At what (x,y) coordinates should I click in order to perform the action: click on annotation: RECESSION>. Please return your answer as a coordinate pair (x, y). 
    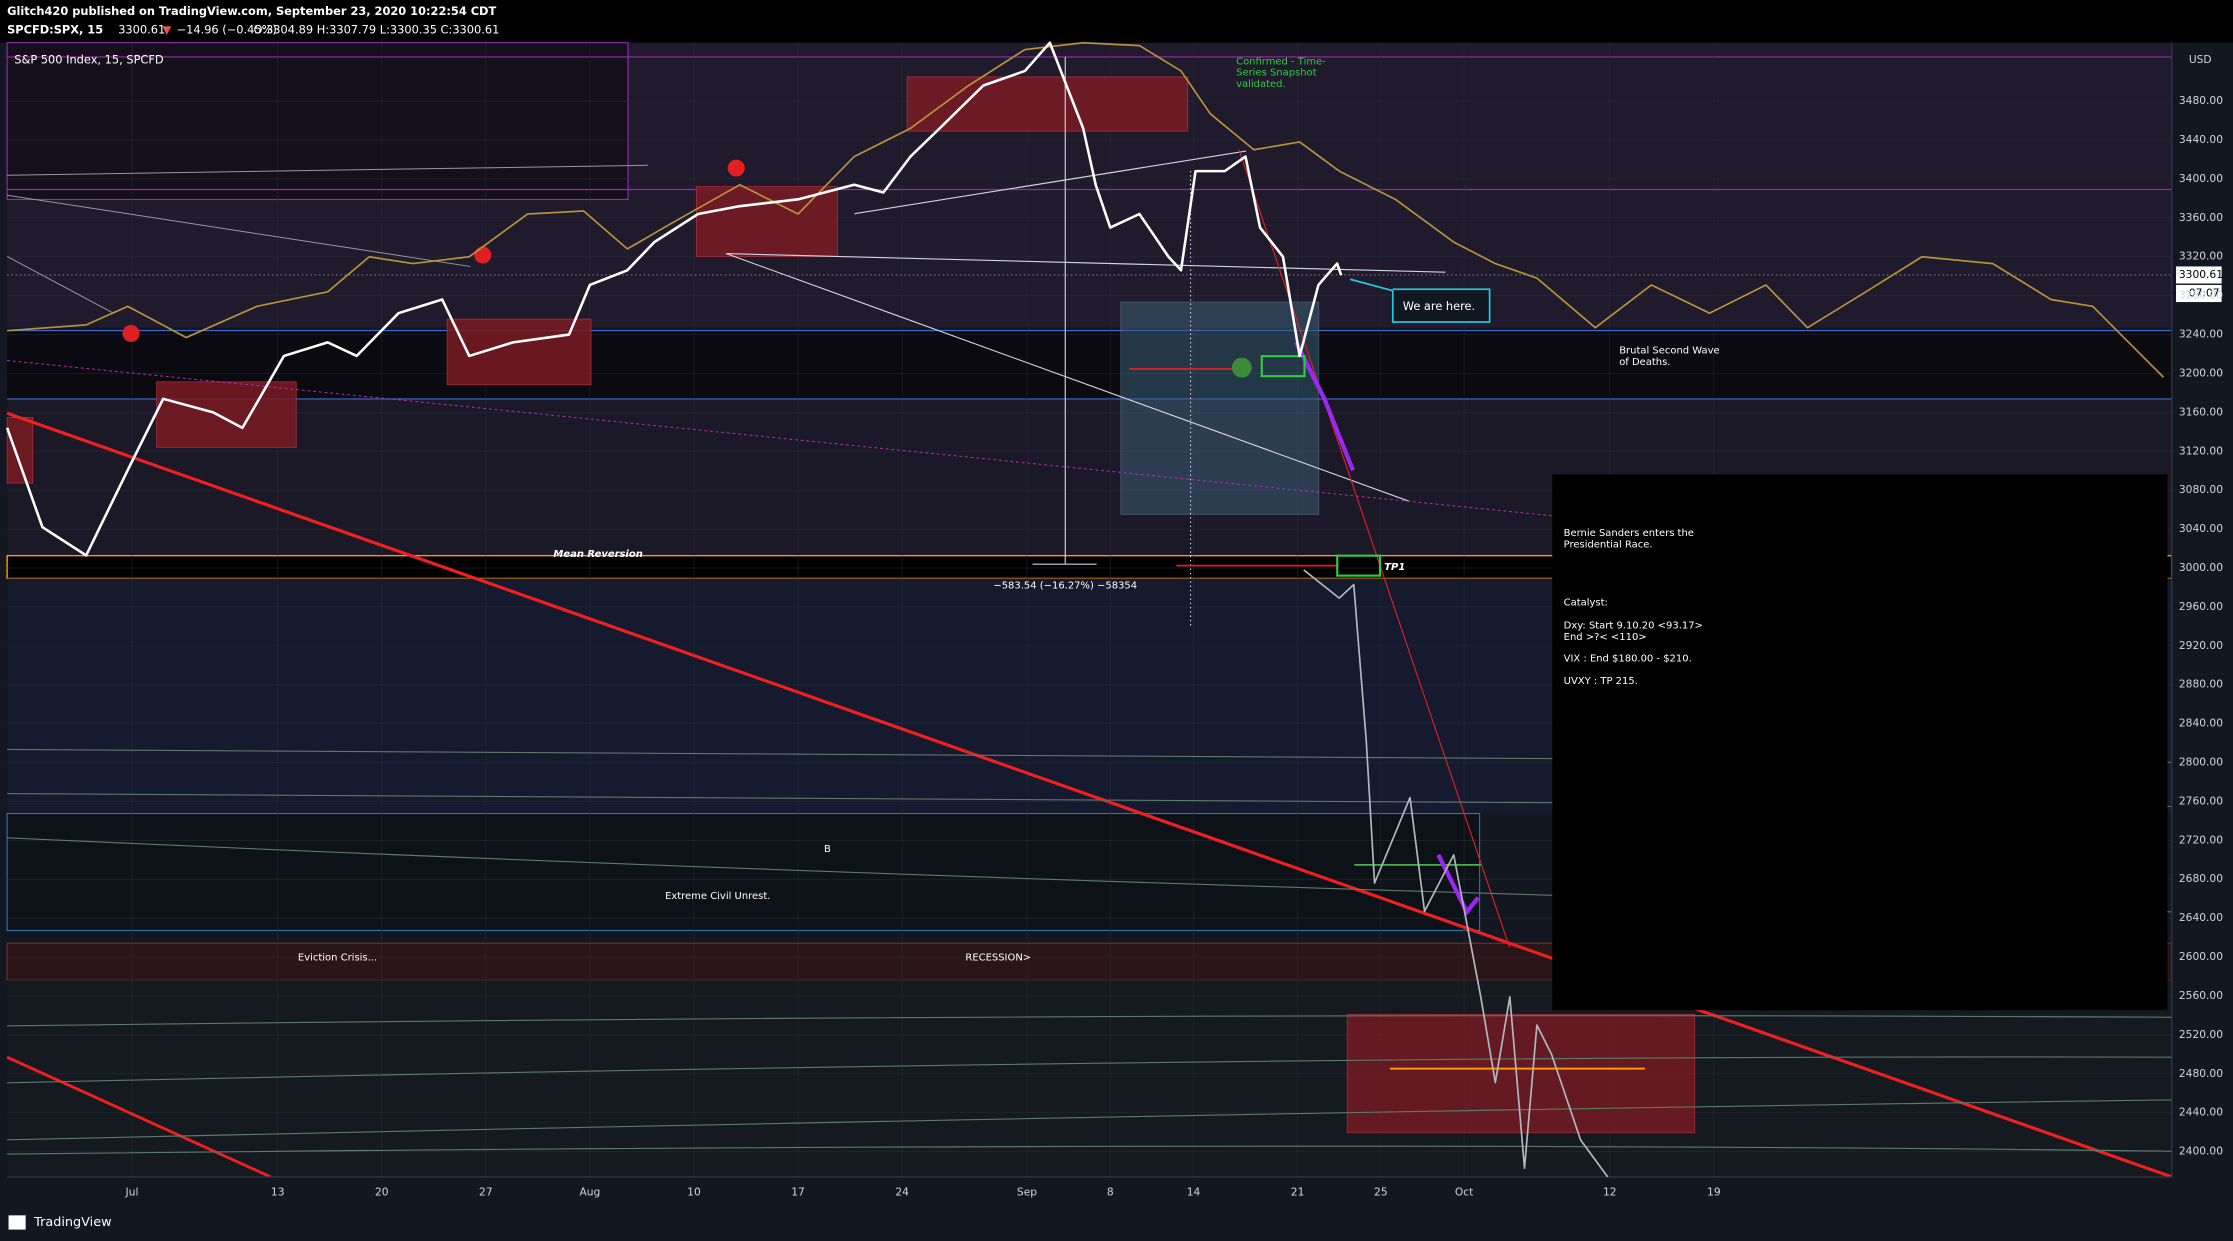
    Looking at the image, I should click on (998, 957).